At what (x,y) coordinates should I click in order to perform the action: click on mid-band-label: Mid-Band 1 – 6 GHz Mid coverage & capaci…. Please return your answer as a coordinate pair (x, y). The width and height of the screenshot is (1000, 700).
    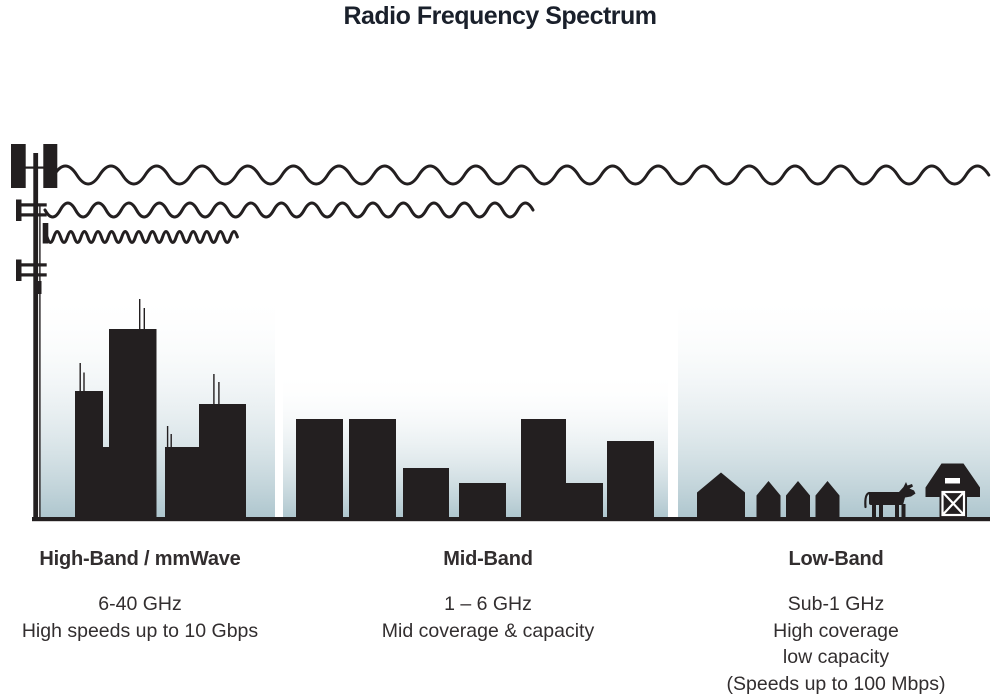
    Looking at the image, I should click on (488, 596).